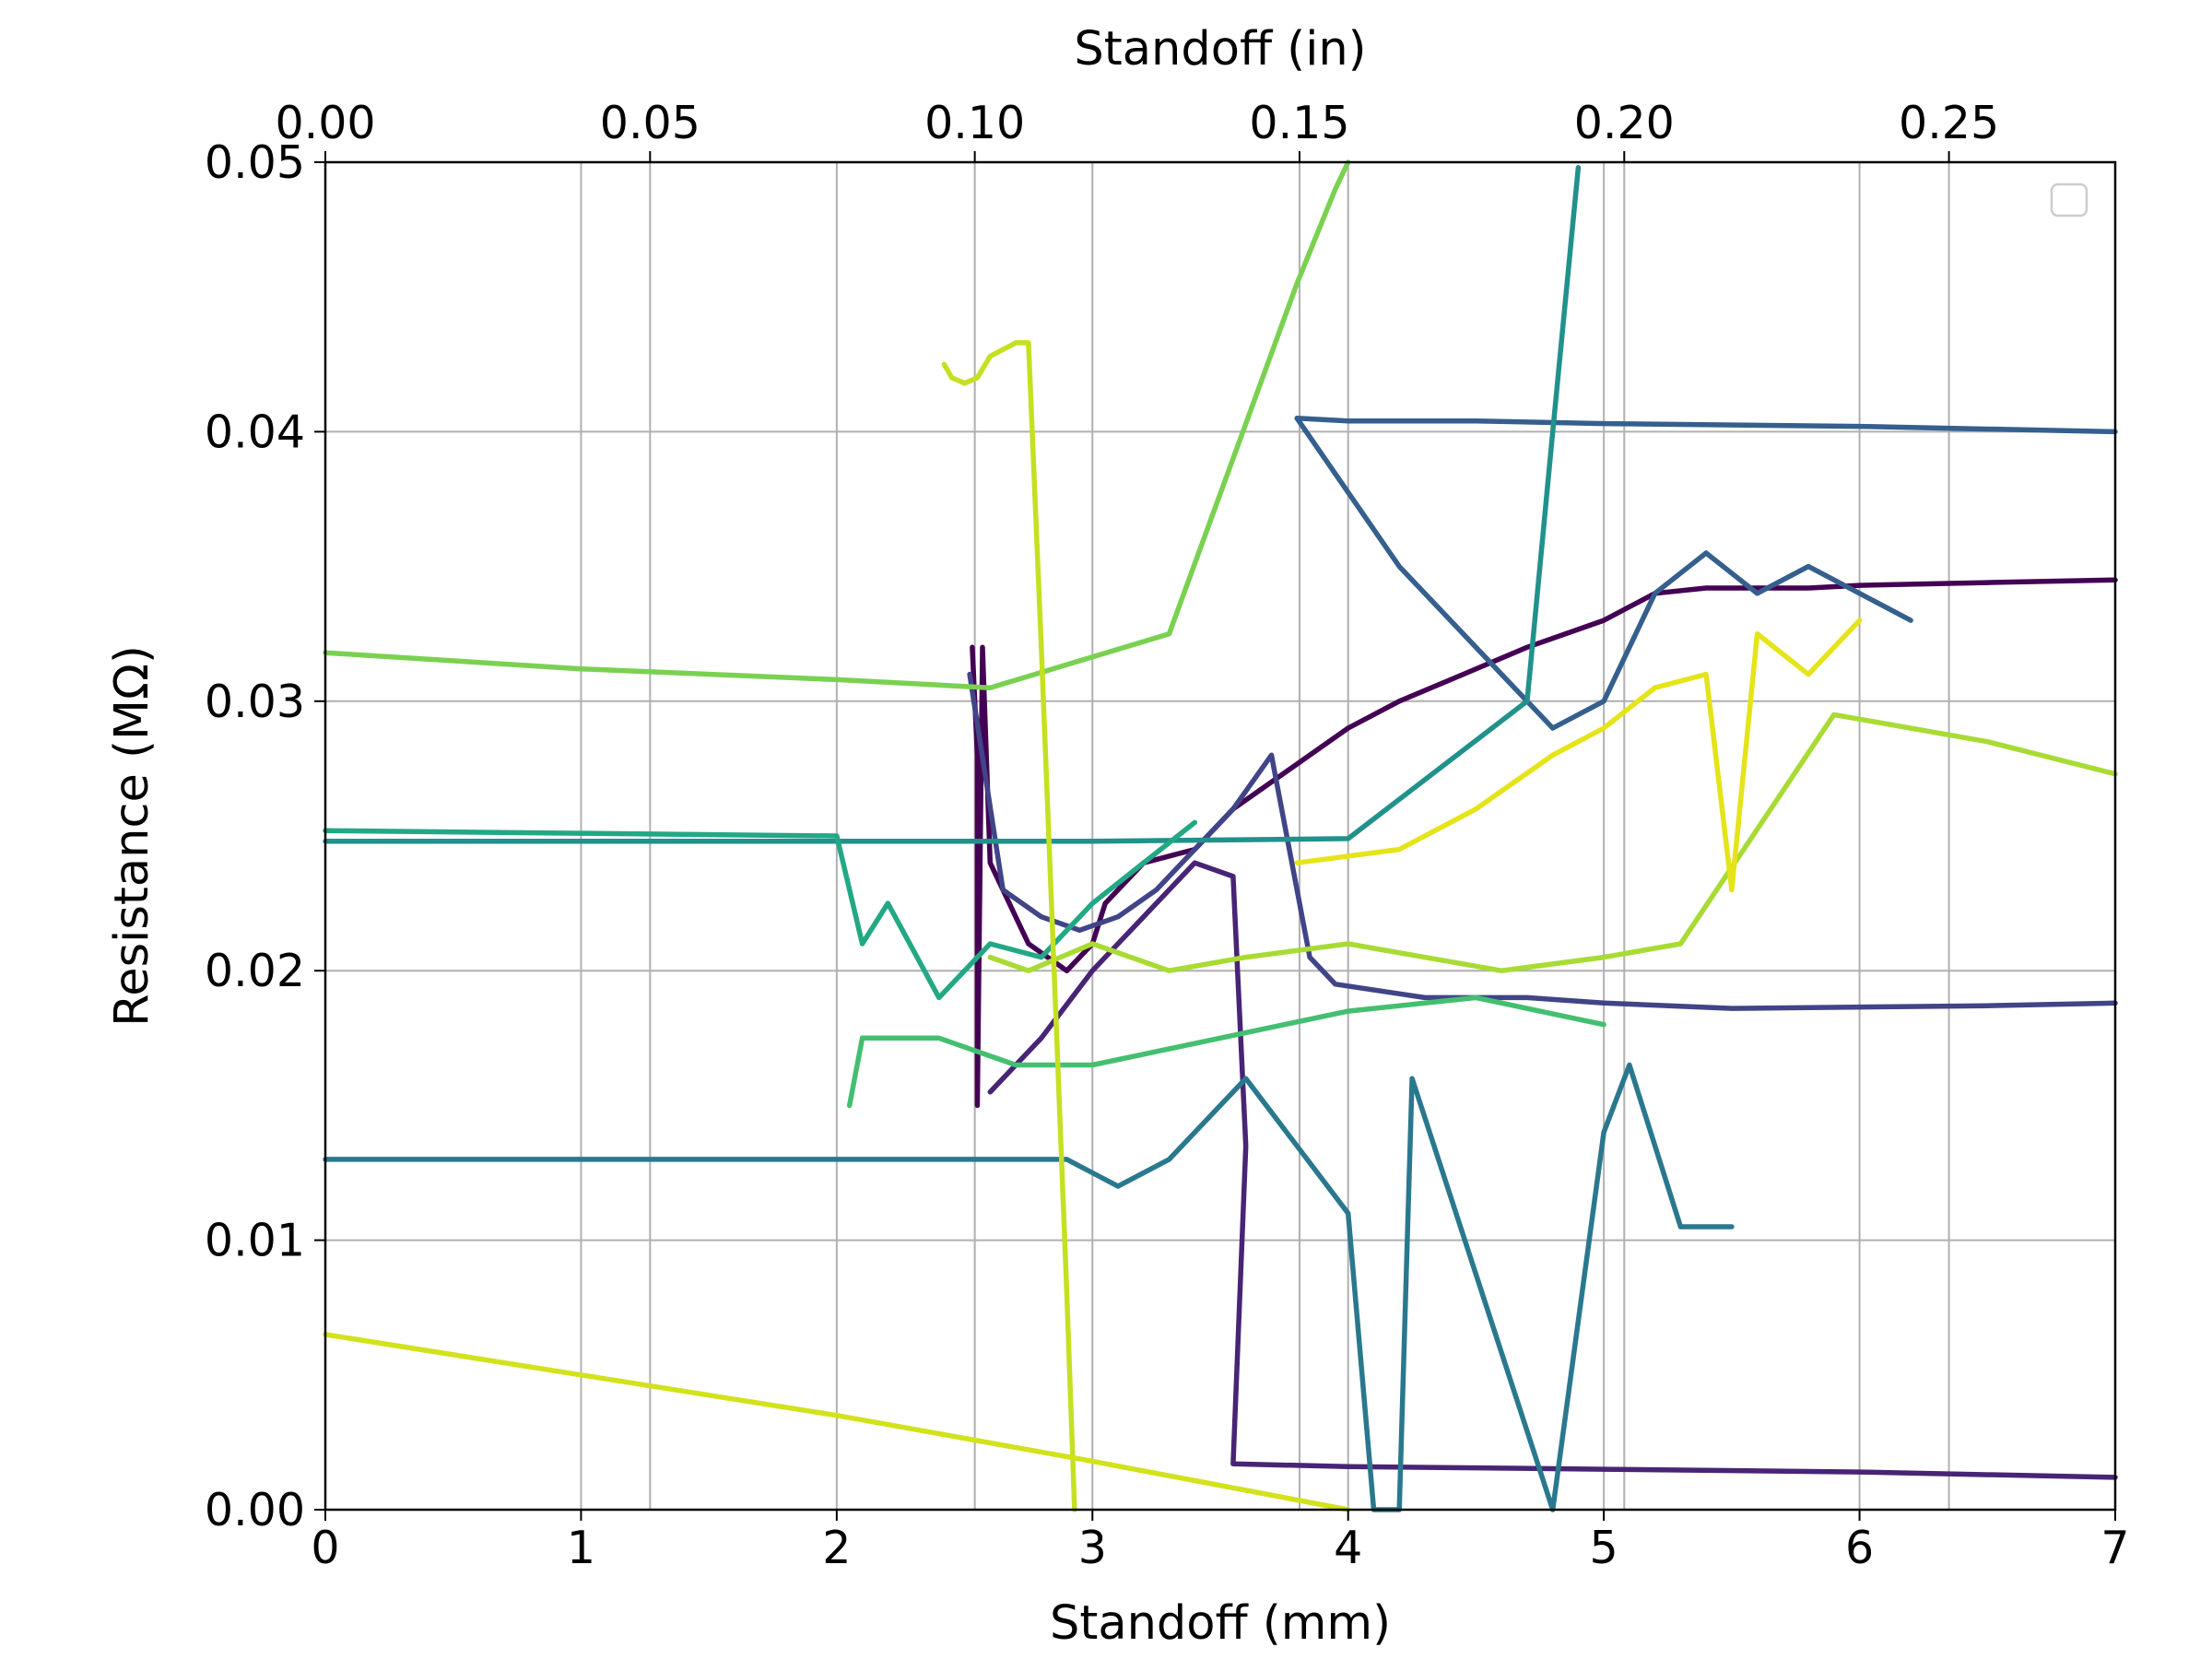 This screenshot has height=1659, width=2212. I want to click on x-tick-label: 4, so click(1348, 1548).